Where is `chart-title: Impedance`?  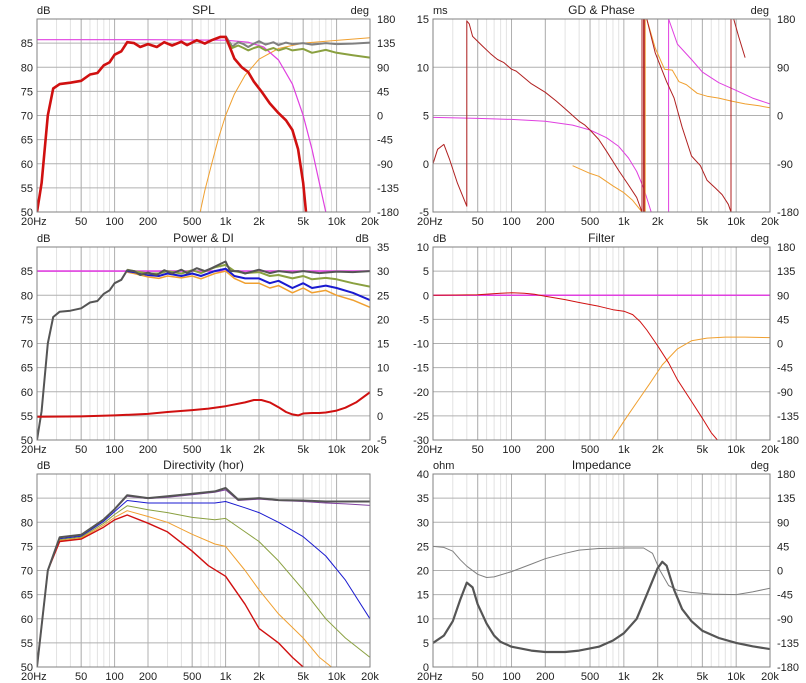
chart-title: Impedance is located at coordinates (602, 465).